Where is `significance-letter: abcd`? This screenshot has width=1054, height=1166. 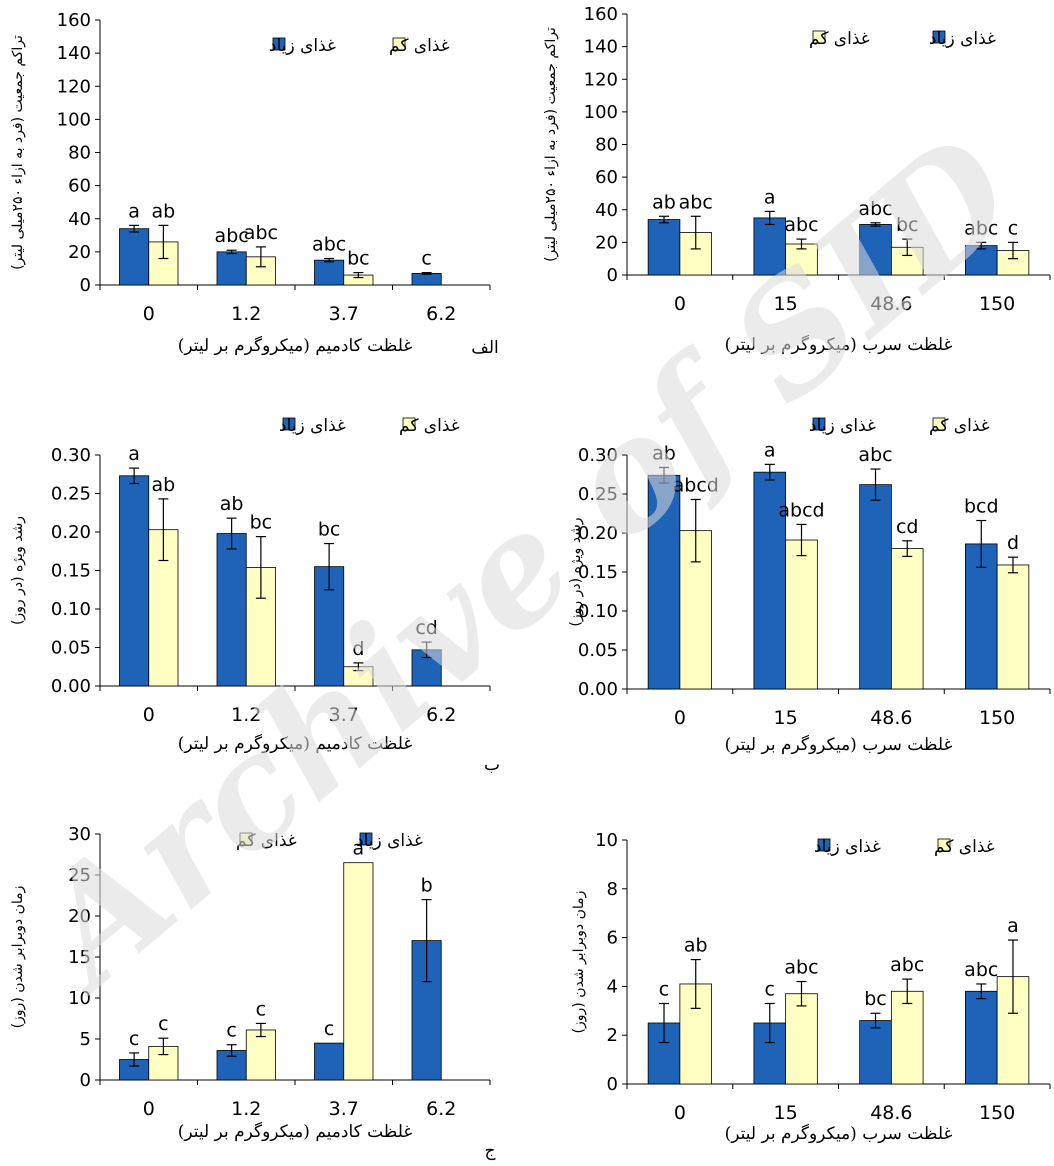
significance-letter: abcd is located at coordinates (801, 510).